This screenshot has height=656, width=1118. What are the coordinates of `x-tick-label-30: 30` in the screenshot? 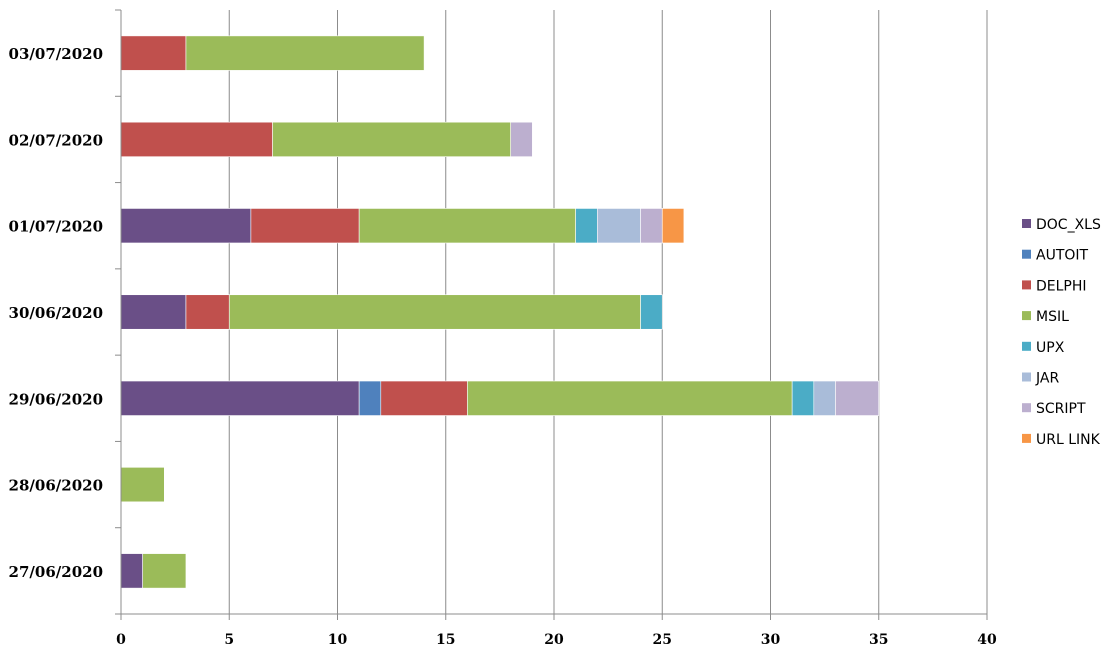 It's located at (771, 640).